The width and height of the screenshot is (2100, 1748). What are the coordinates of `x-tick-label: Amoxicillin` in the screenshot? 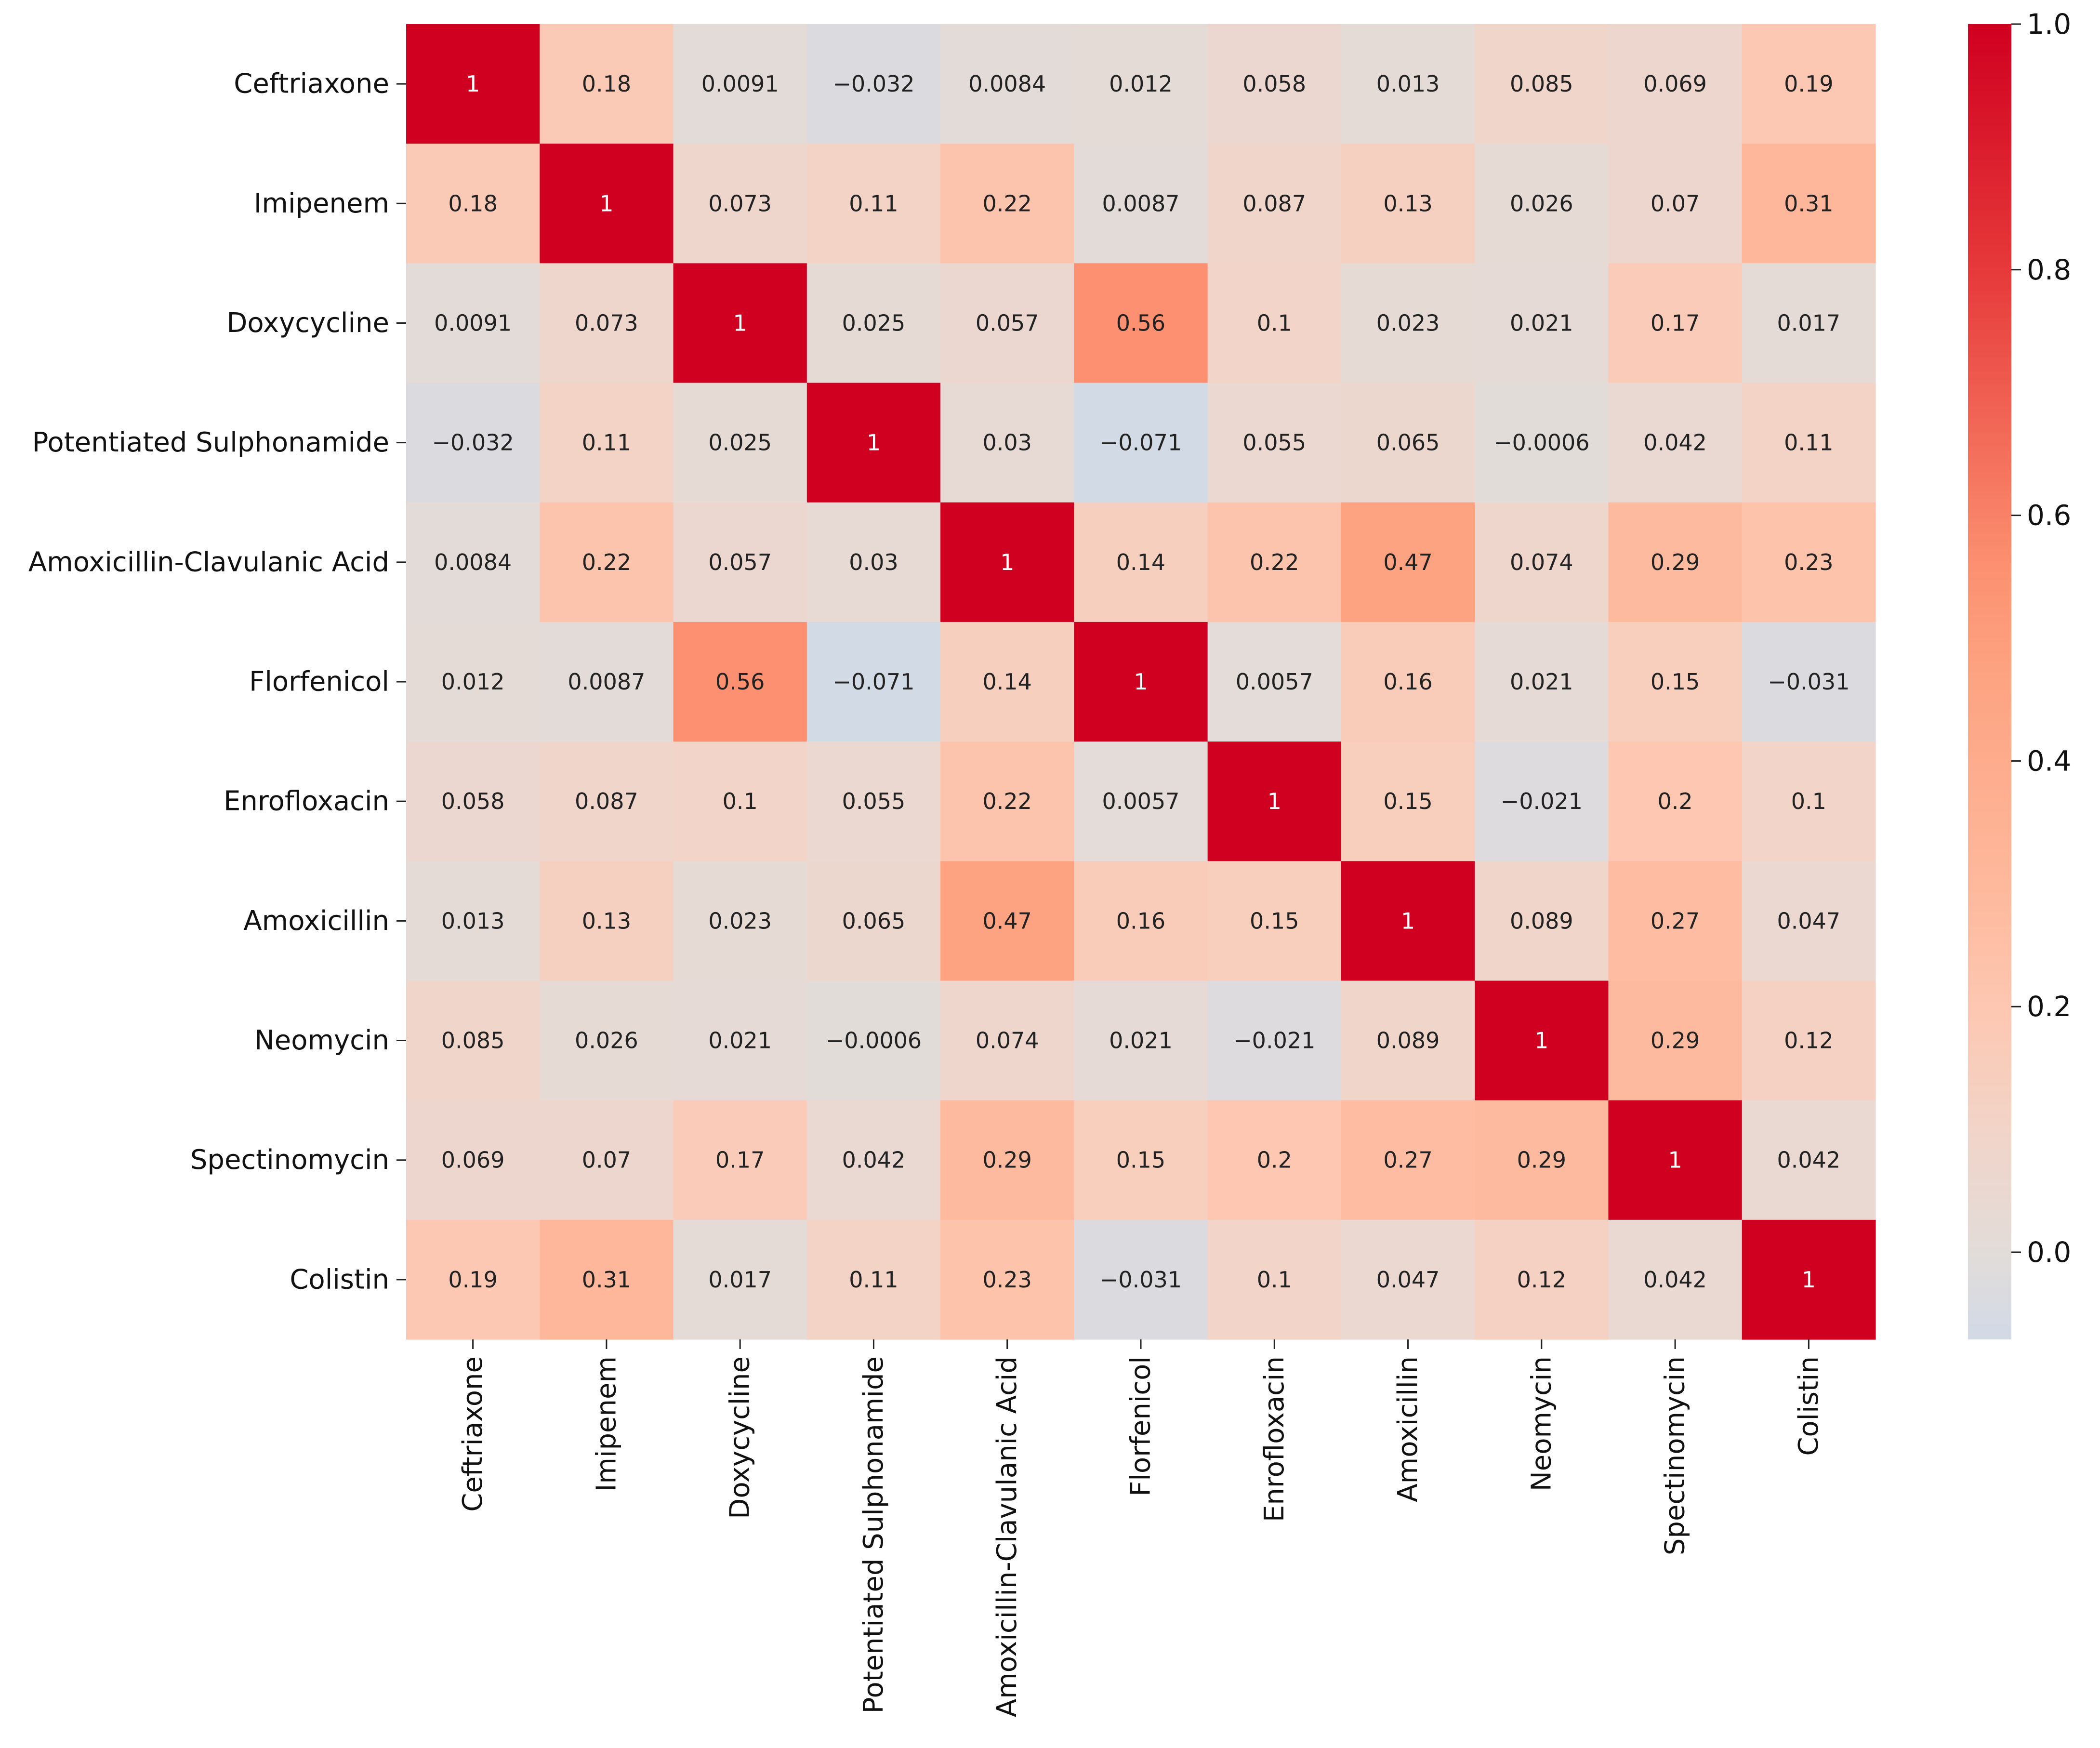 It's located at (1408, 1429).